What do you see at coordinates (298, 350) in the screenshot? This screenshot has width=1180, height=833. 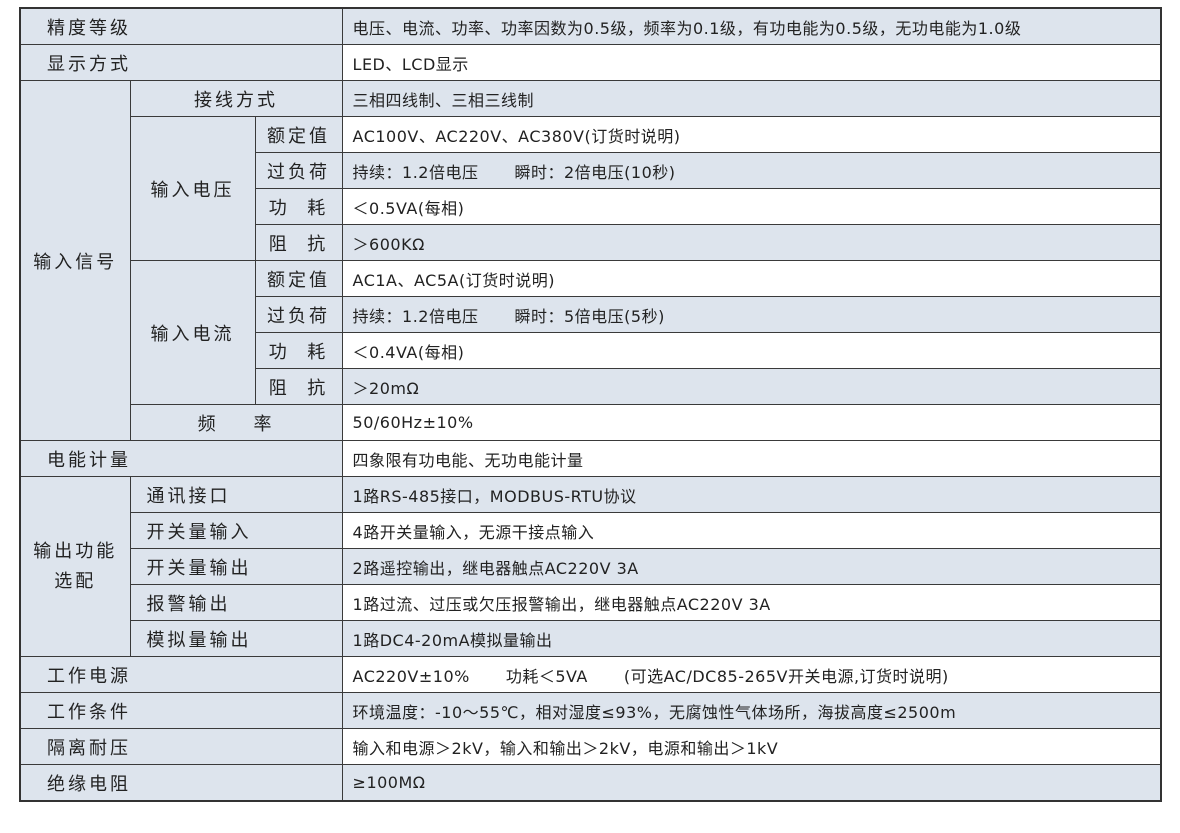 I see `label-i-power: 功 耗` at bounding box center [298, 350].